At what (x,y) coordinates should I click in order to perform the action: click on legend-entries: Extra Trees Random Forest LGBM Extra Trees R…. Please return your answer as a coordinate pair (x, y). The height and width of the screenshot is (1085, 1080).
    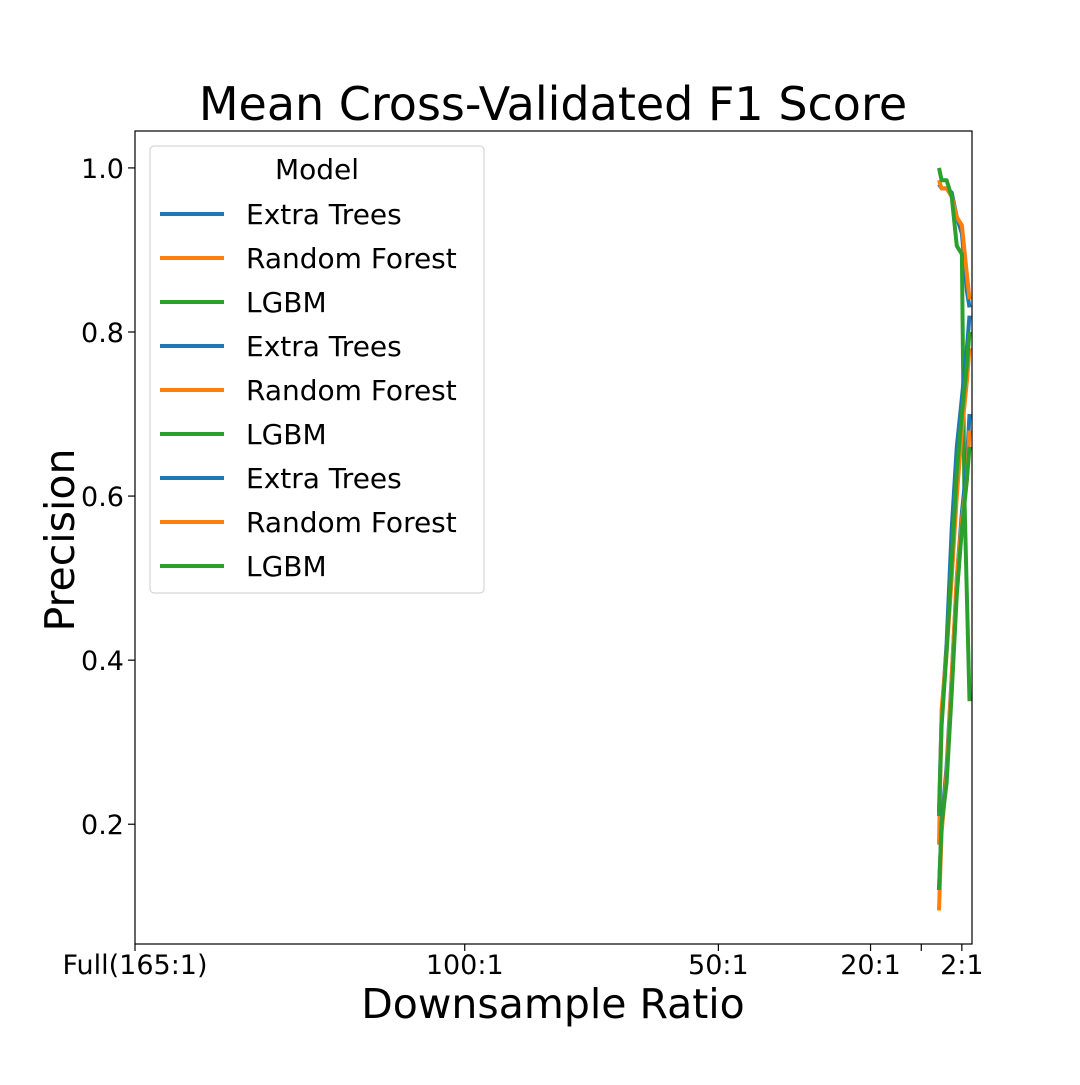
    Looking at the image, I should click on (308, 390).